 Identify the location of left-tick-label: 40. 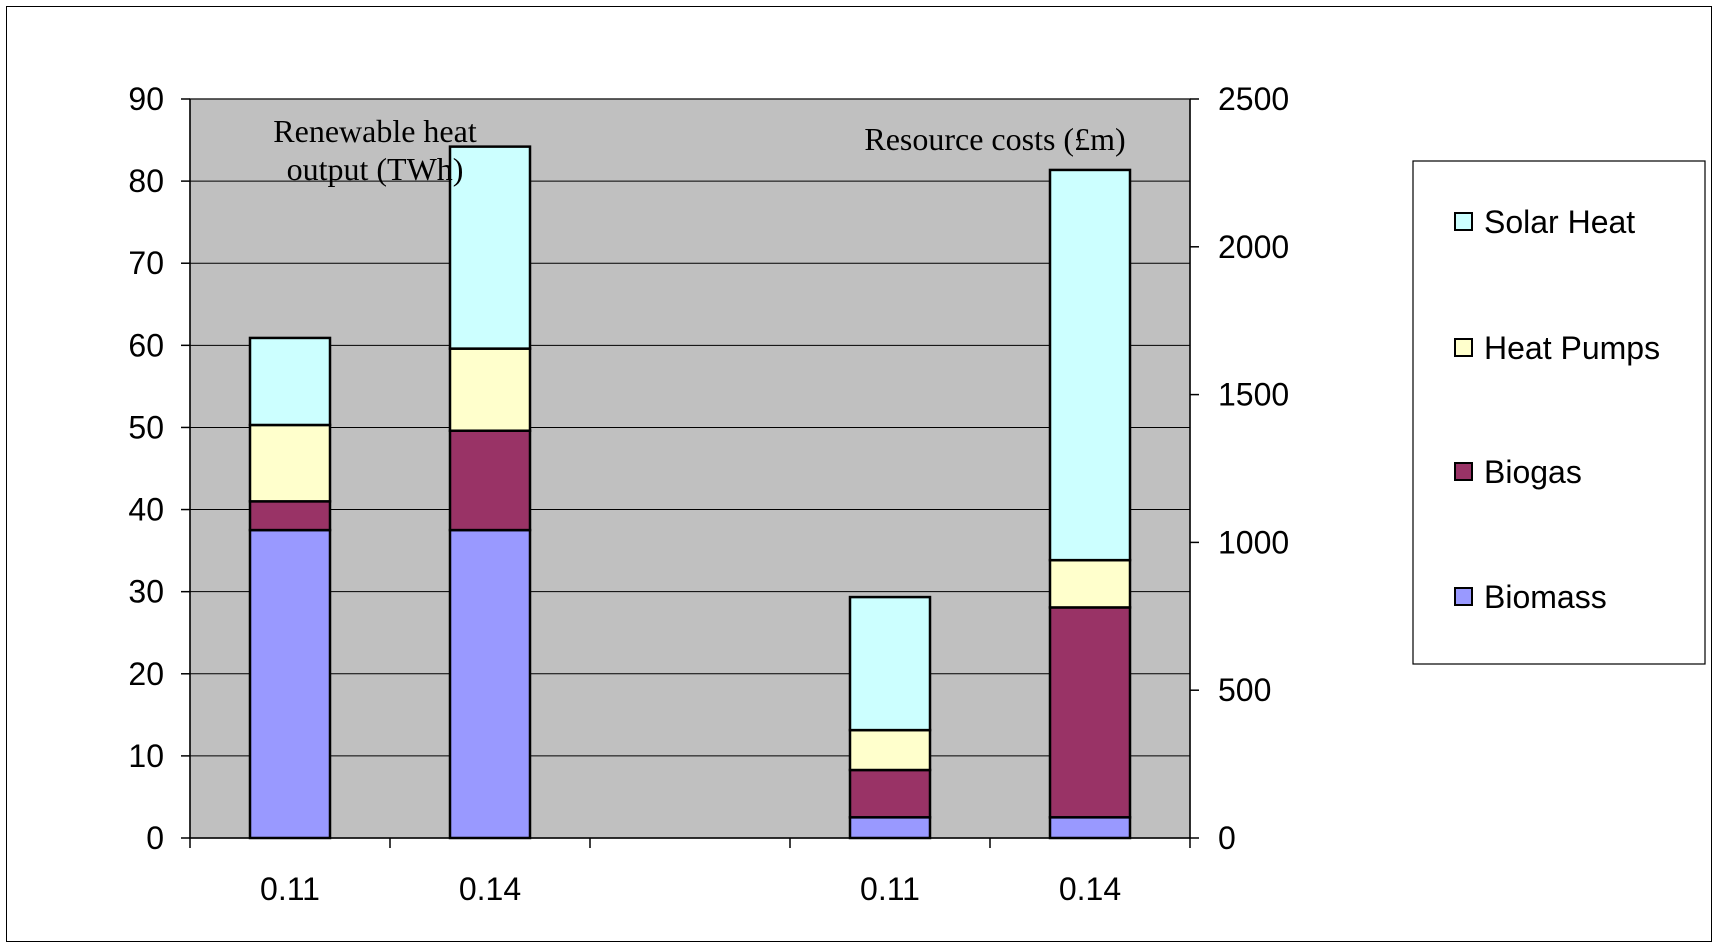
(146, 510).